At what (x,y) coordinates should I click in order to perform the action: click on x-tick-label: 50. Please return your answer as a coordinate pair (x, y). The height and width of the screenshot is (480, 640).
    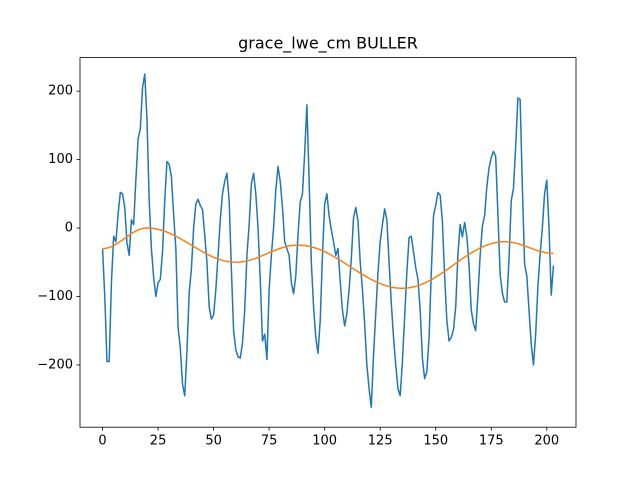
    Looking at the image, I should click on (213, 441).